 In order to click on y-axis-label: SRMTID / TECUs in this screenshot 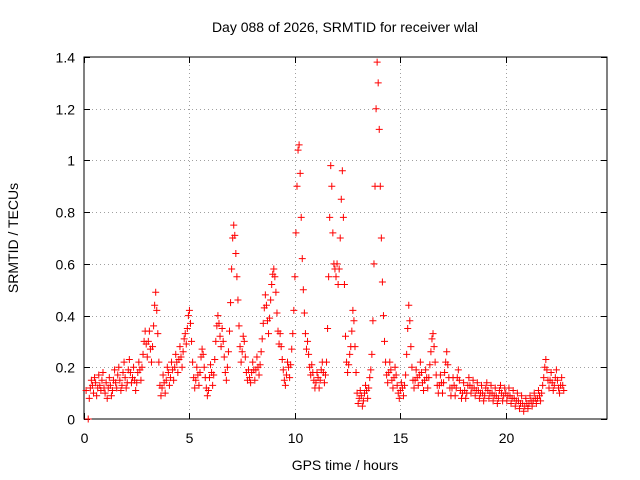, I will do `click(13, 238)`.